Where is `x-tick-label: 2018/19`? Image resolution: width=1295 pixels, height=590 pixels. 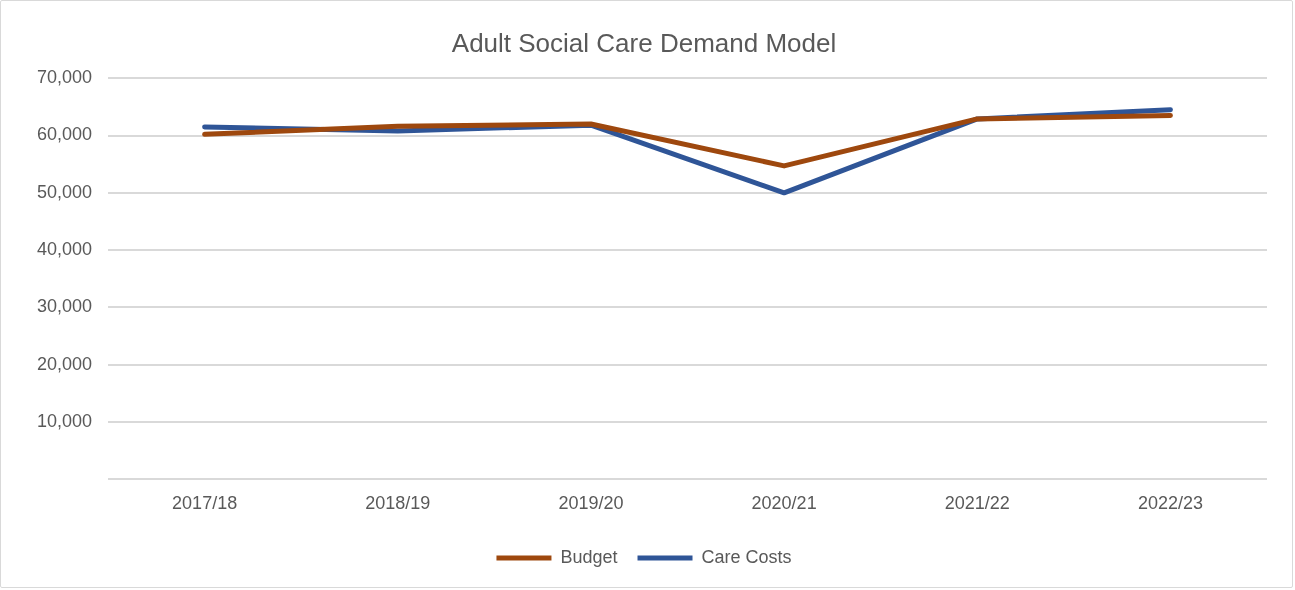
x-tick-label: 2018/19 is located at coordinates (398, 503).